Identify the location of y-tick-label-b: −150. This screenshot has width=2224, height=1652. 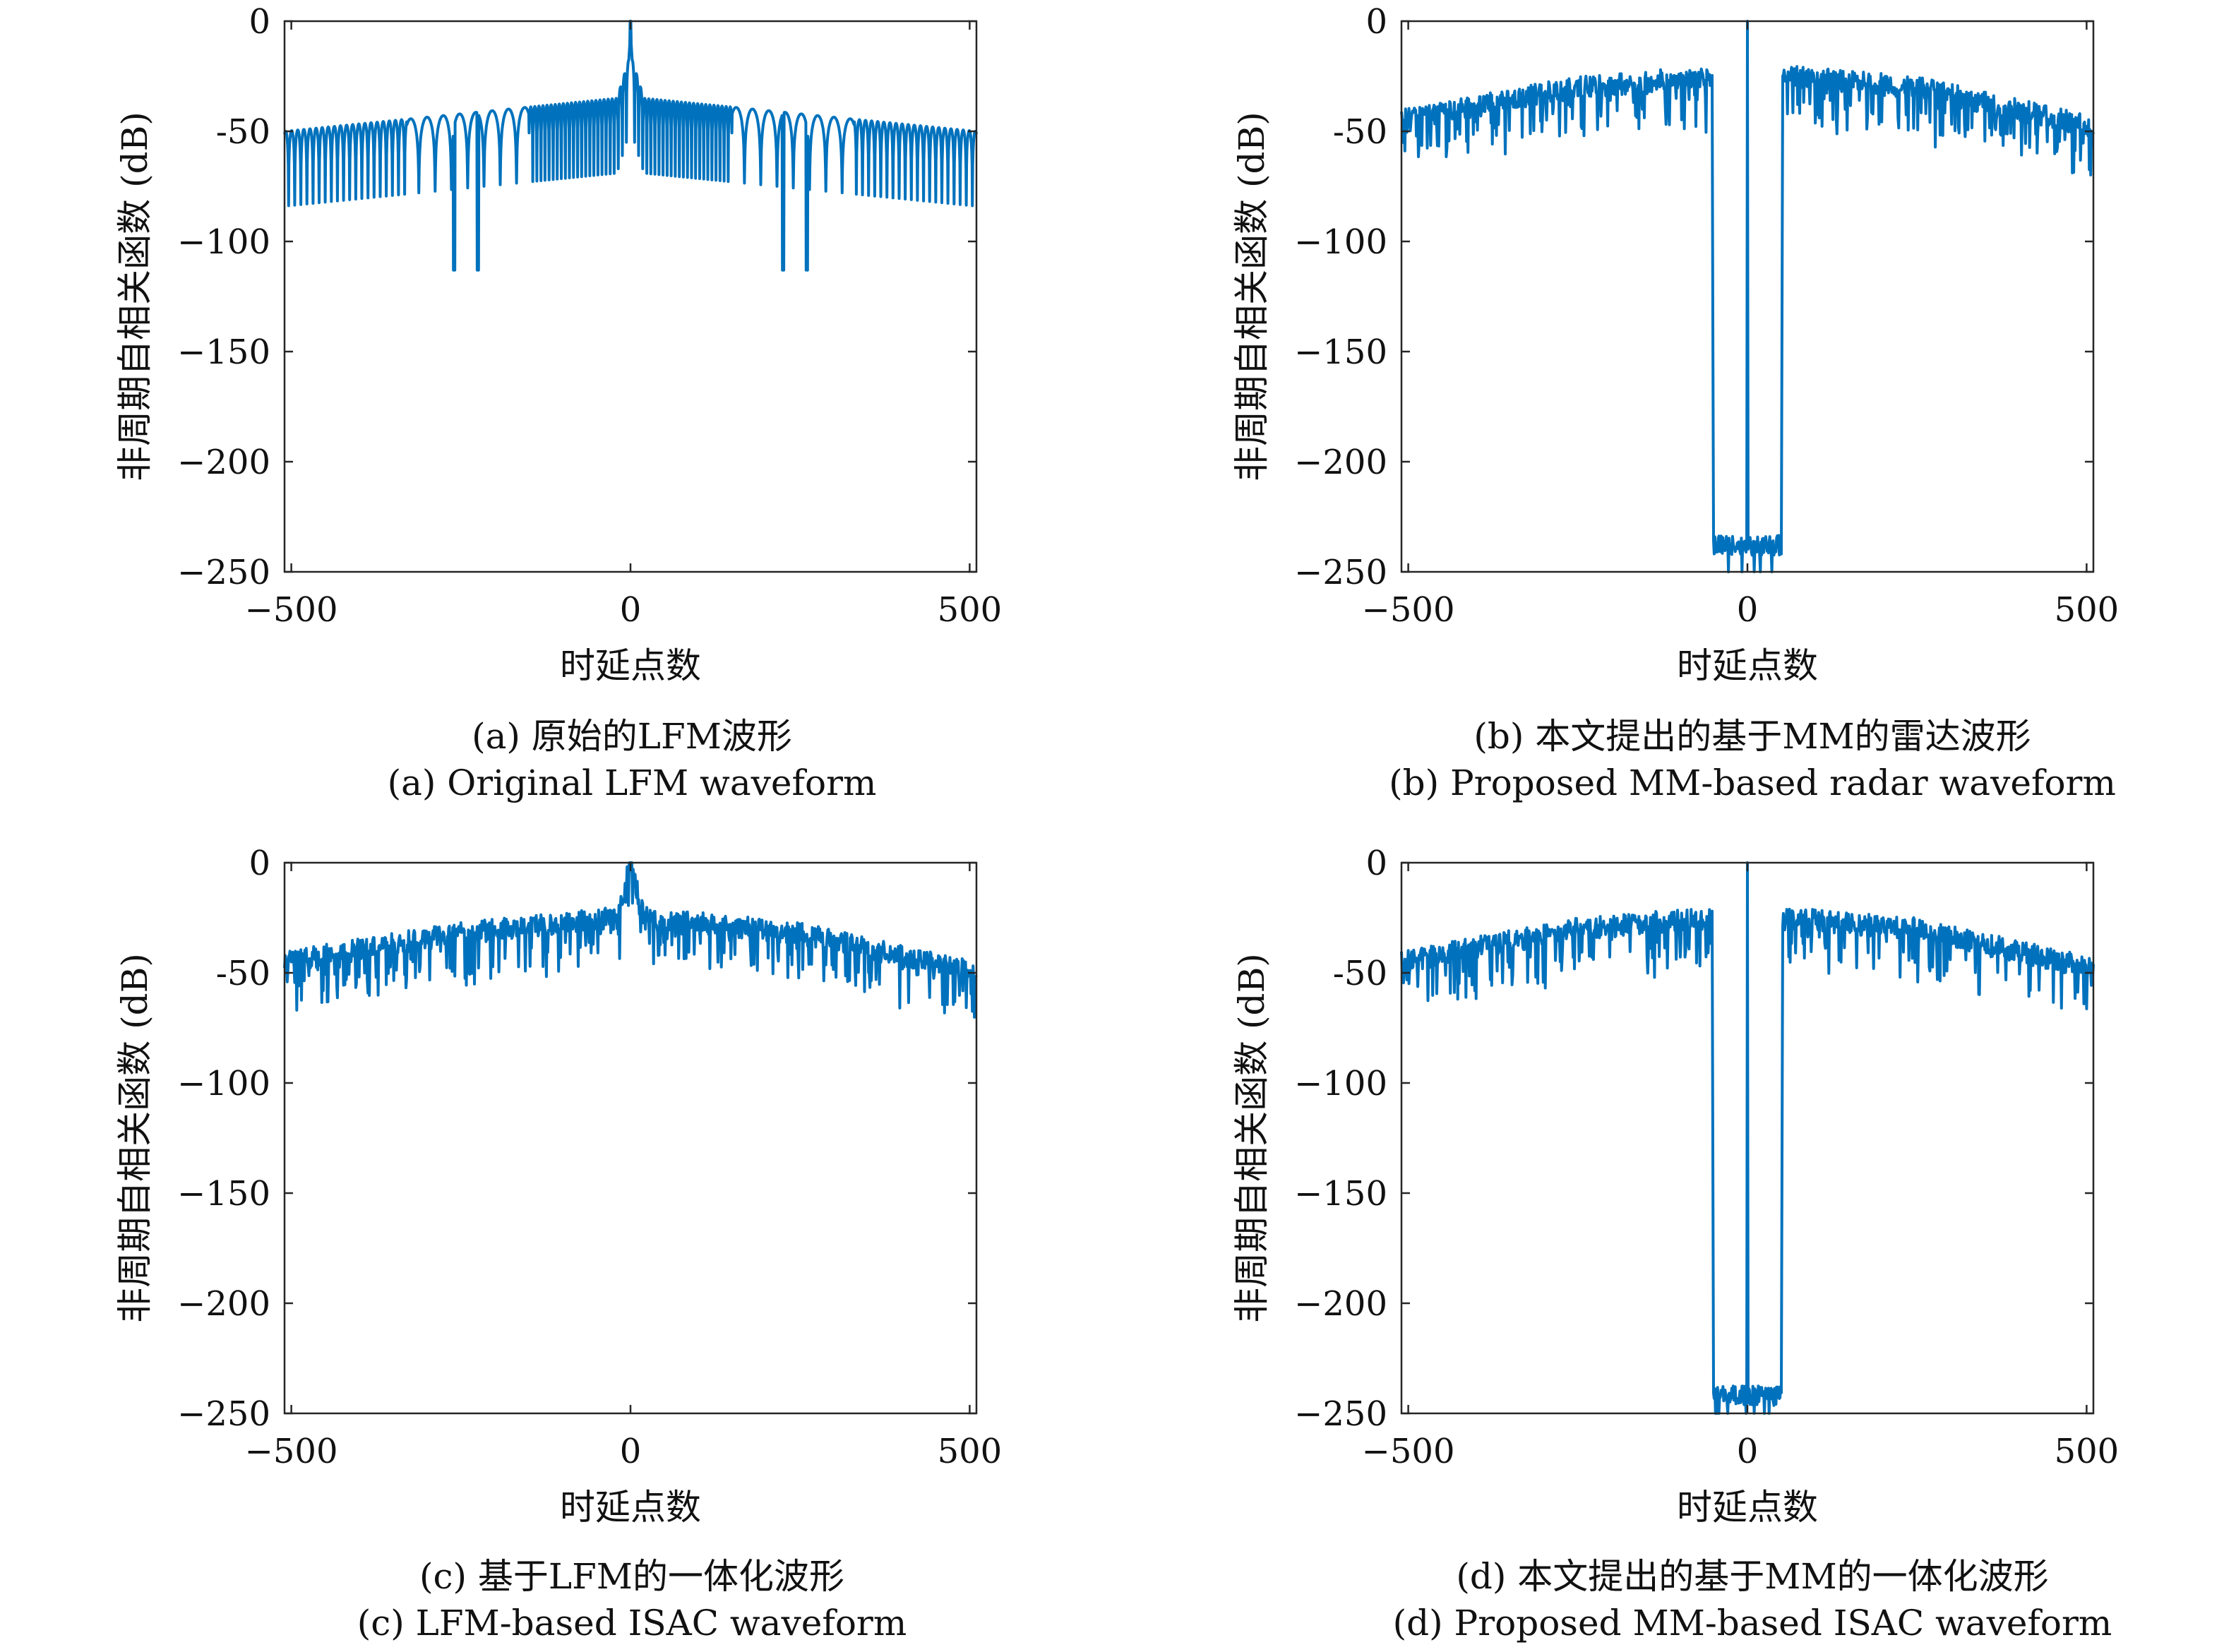
(1340, 352).